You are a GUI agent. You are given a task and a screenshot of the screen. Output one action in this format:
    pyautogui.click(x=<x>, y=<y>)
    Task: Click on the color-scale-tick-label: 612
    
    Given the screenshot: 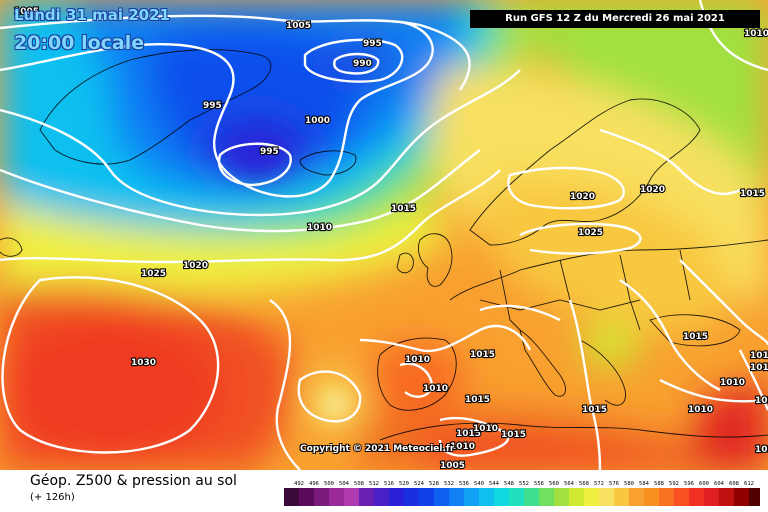 What is the action you would take?
    pyautogui.click(x=749, y=484)
    